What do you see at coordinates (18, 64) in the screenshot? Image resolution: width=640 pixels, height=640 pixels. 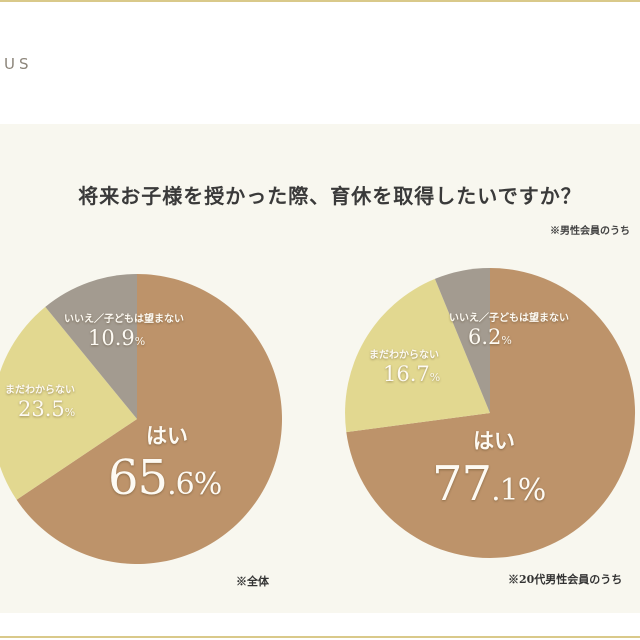 I see `logo-fragment: US` at bounding box center [18, 64].